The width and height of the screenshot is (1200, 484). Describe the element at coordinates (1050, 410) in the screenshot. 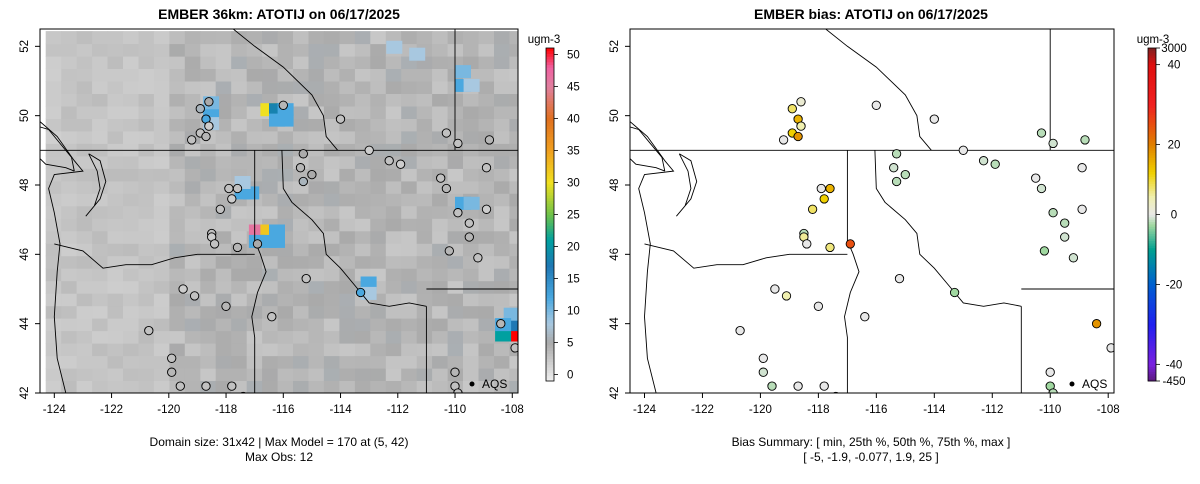

I see `x-tick-label: -110` at that location.